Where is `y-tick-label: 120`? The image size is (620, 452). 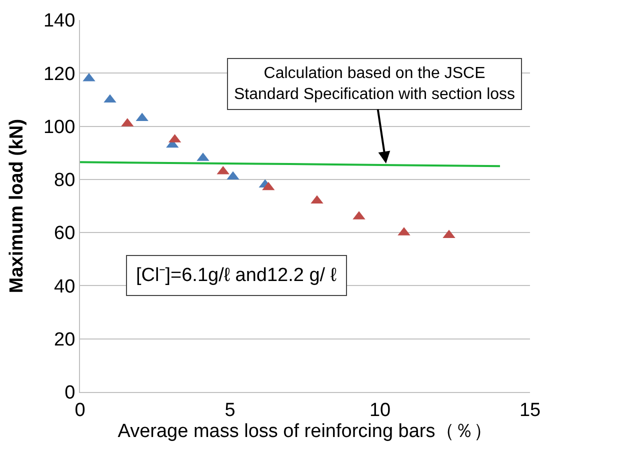 y-tick-label: 120 is located at coordinates (59, 74).